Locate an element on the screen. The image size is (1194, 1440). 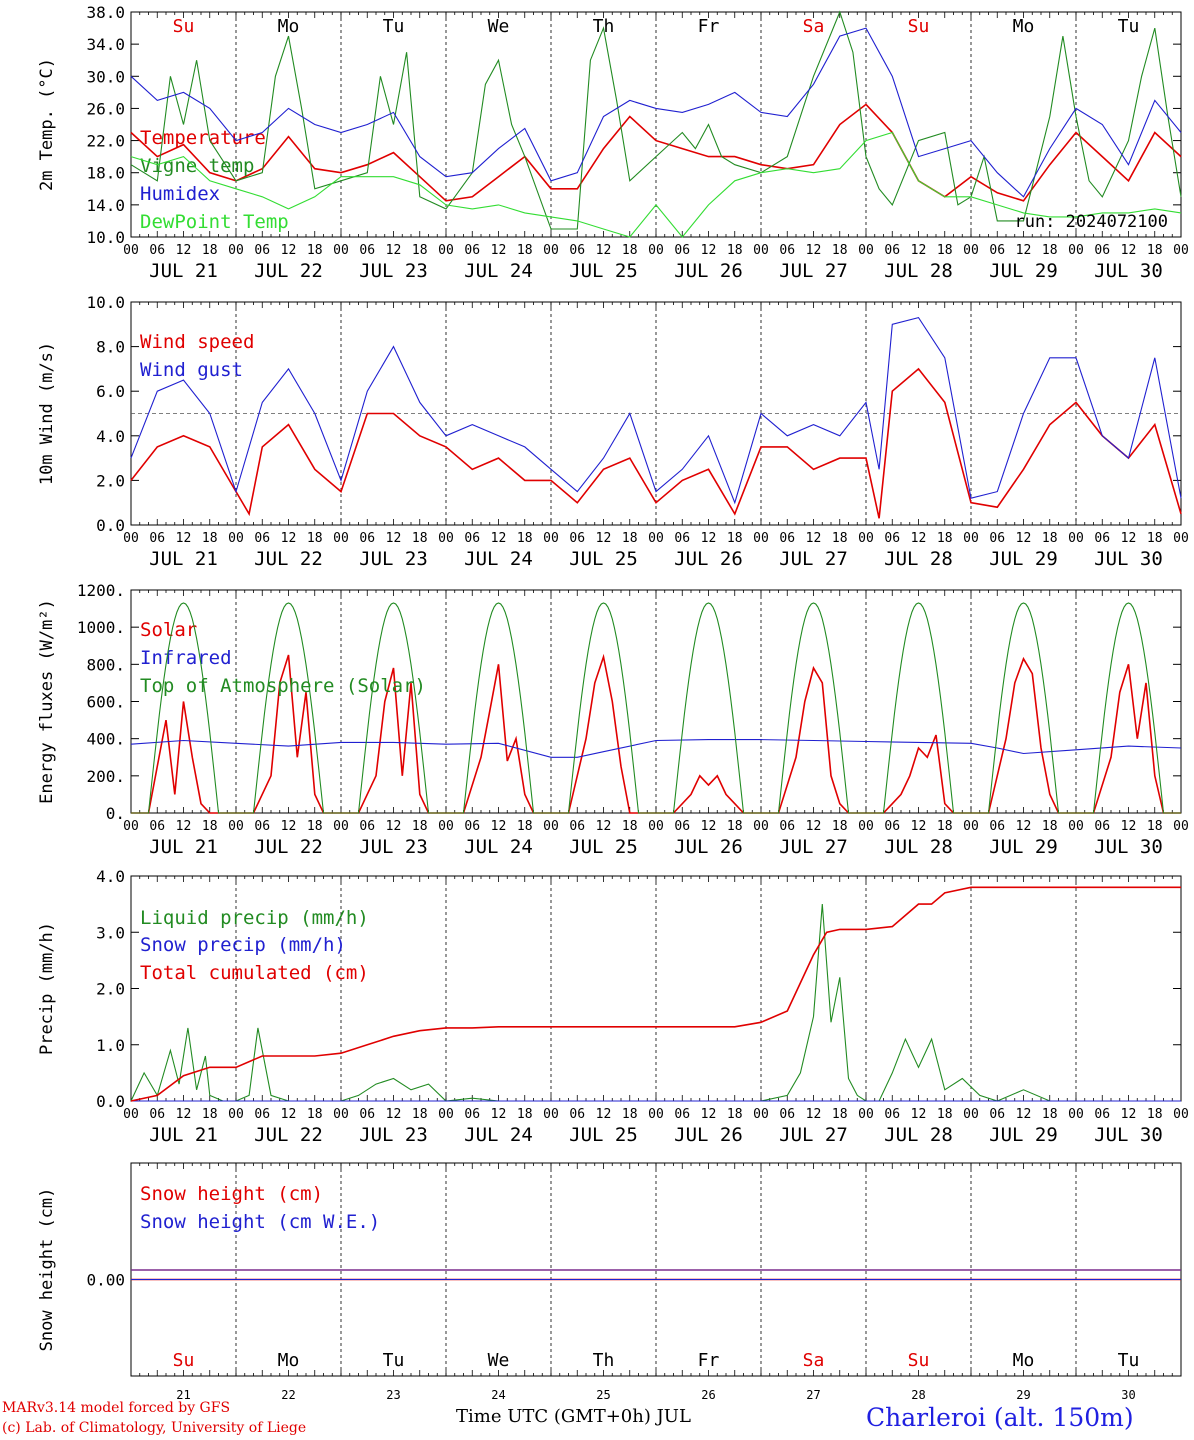
series-humidex is located at coordinates (656, 112).